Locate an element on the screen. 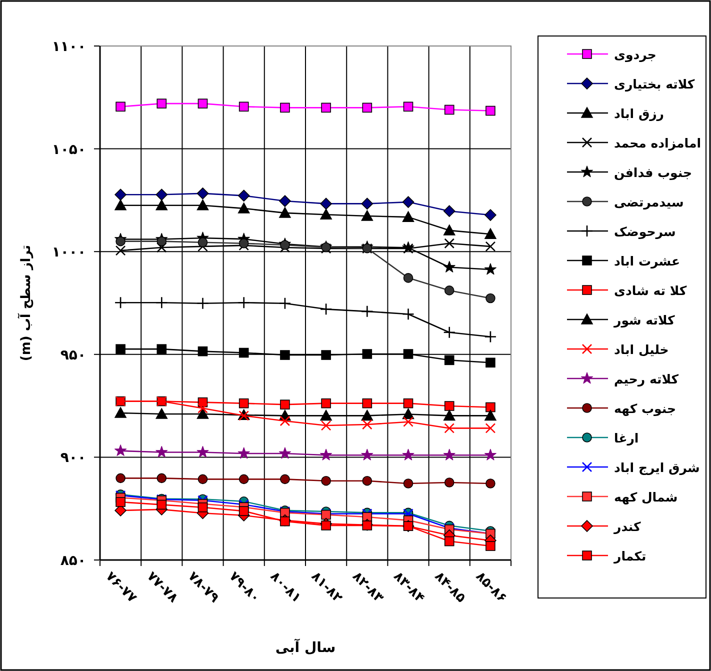 The image size is (711, 671). legend-label: تکمار is located at coordinates (629, 556).